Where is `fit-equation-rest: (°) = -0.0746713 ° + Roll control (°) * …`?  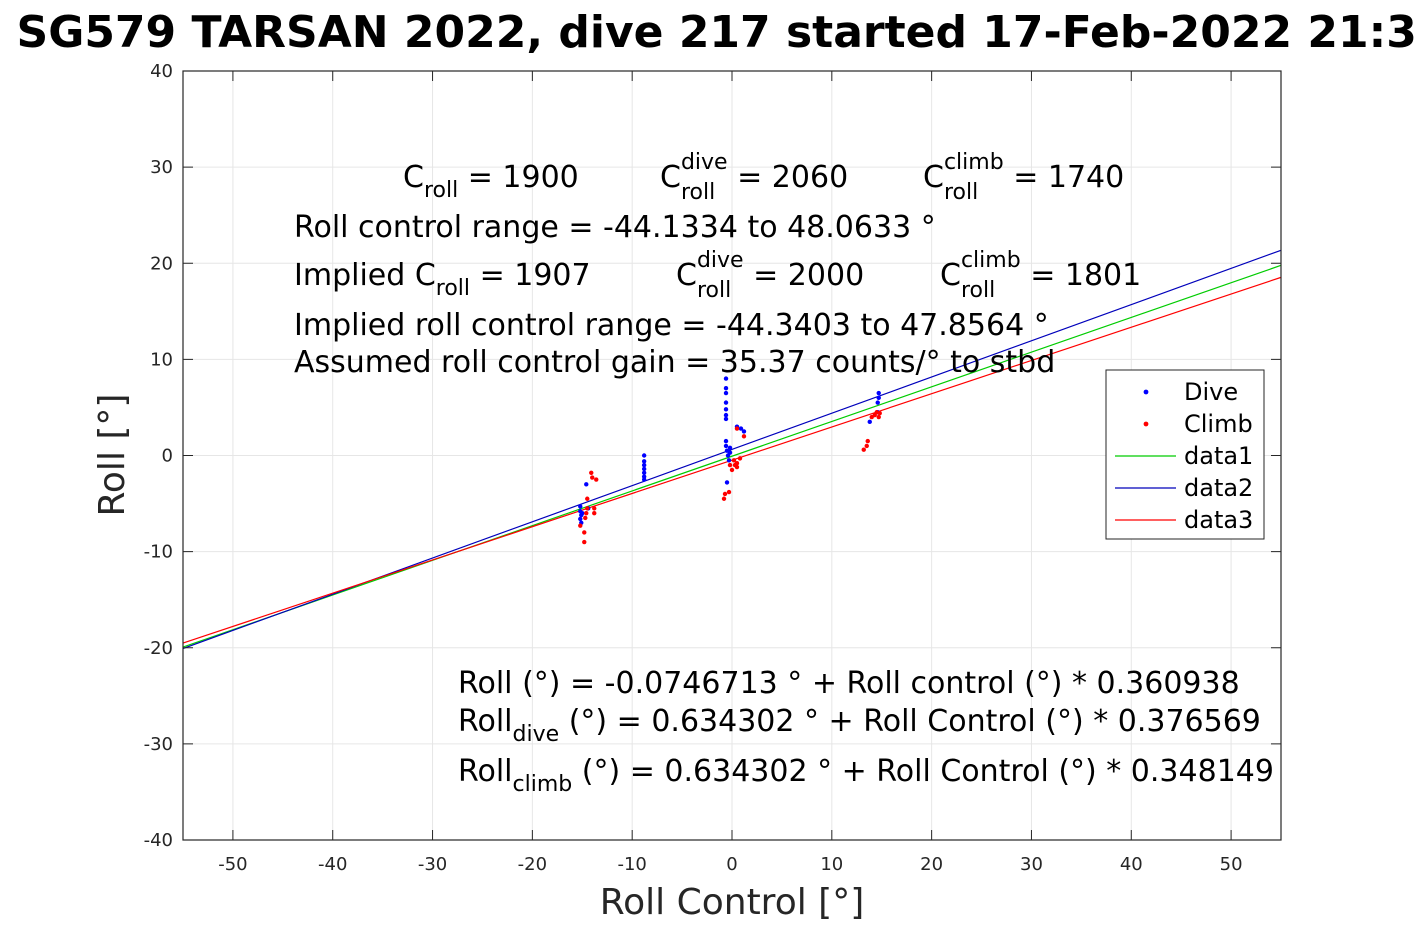 fit-equation-rest: (°) = -0.0746713 ° + Roll control (°) * … is located at coordinates (876, 683).